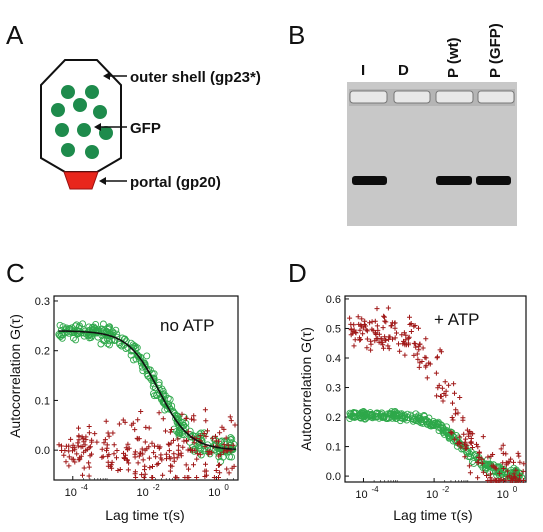  I want to click on phage-diagram: outer shell (gp23*) GFP portal (gp20), so click(150, 125).